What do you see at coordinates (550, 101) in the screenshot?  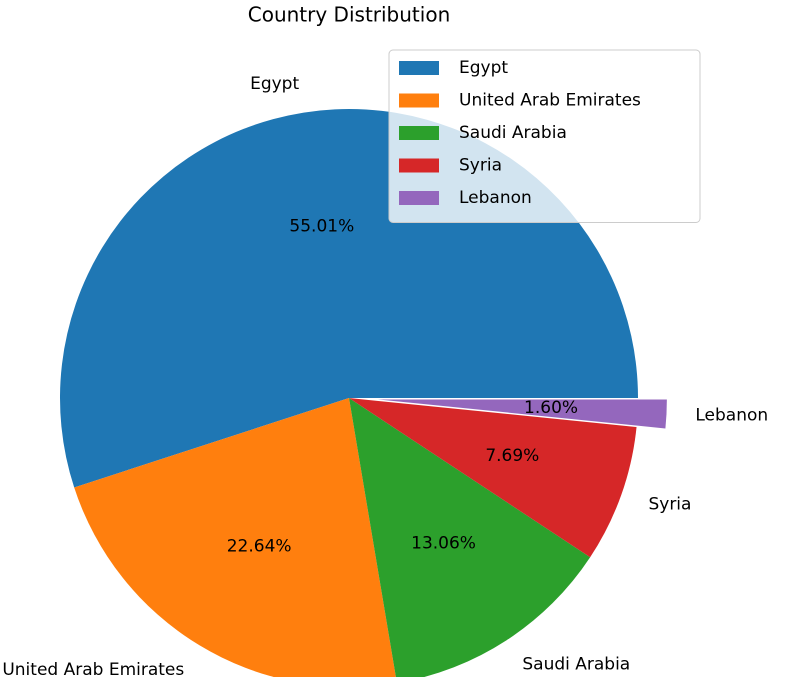 I see `legend-label: United Arab Emirates` at bounding box center [550, 101].